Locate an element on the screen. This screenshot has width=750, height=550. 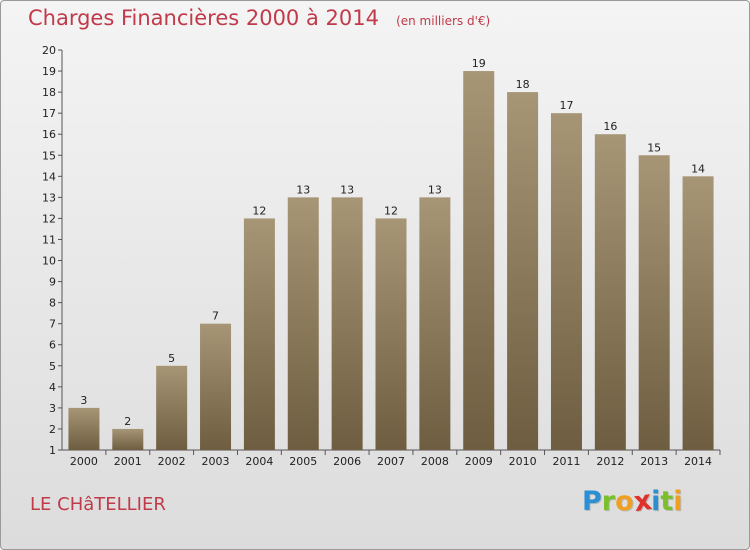
x-tick-label: 2002 is located at coordinates (172, 461).